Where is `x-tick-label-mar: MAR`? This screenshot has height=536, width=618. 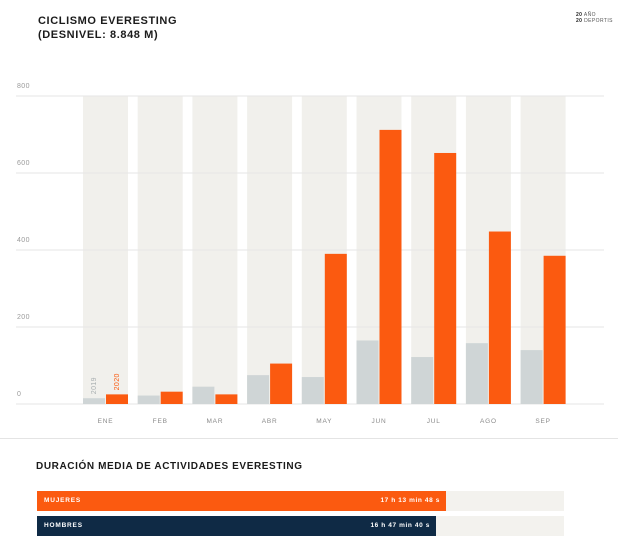 x-tick-label-mar: MAR is located at coordinates (214, 421).